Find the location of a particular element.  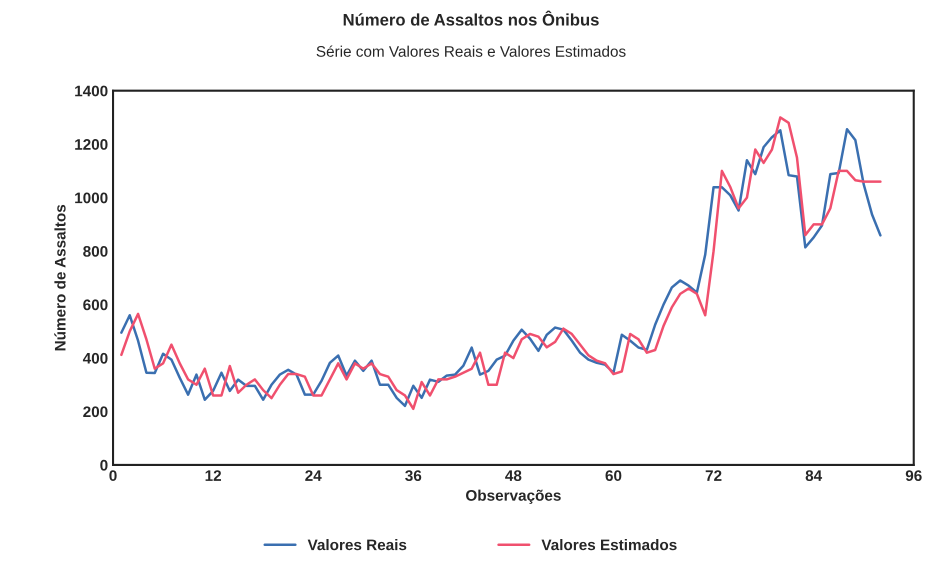

legend-label: Valores Estimados is located at coordinates (609, 544).